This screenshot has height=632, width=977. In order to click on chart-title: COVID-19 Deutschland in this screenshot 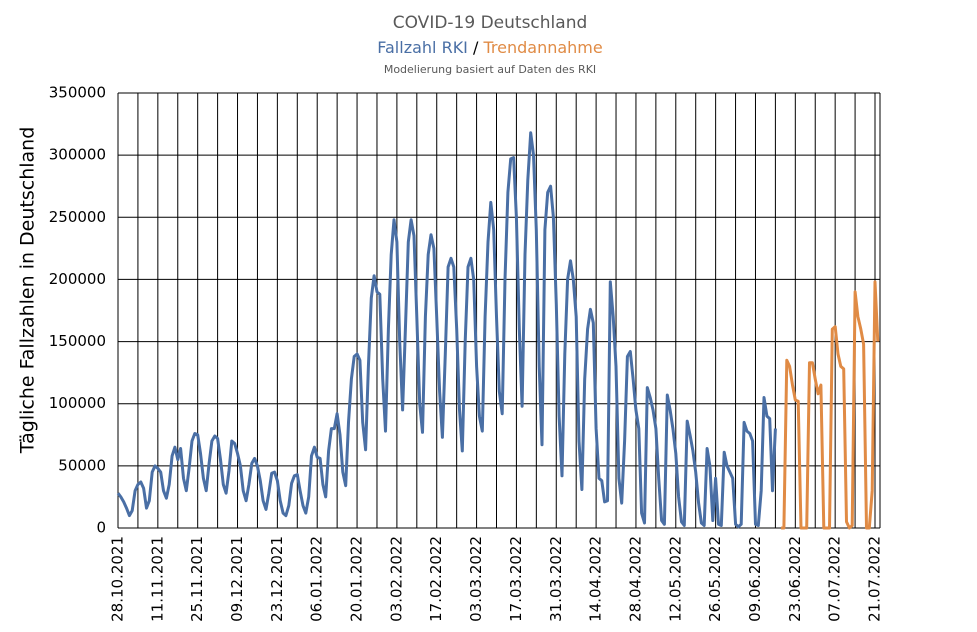, I will do `click(490, 23)`.